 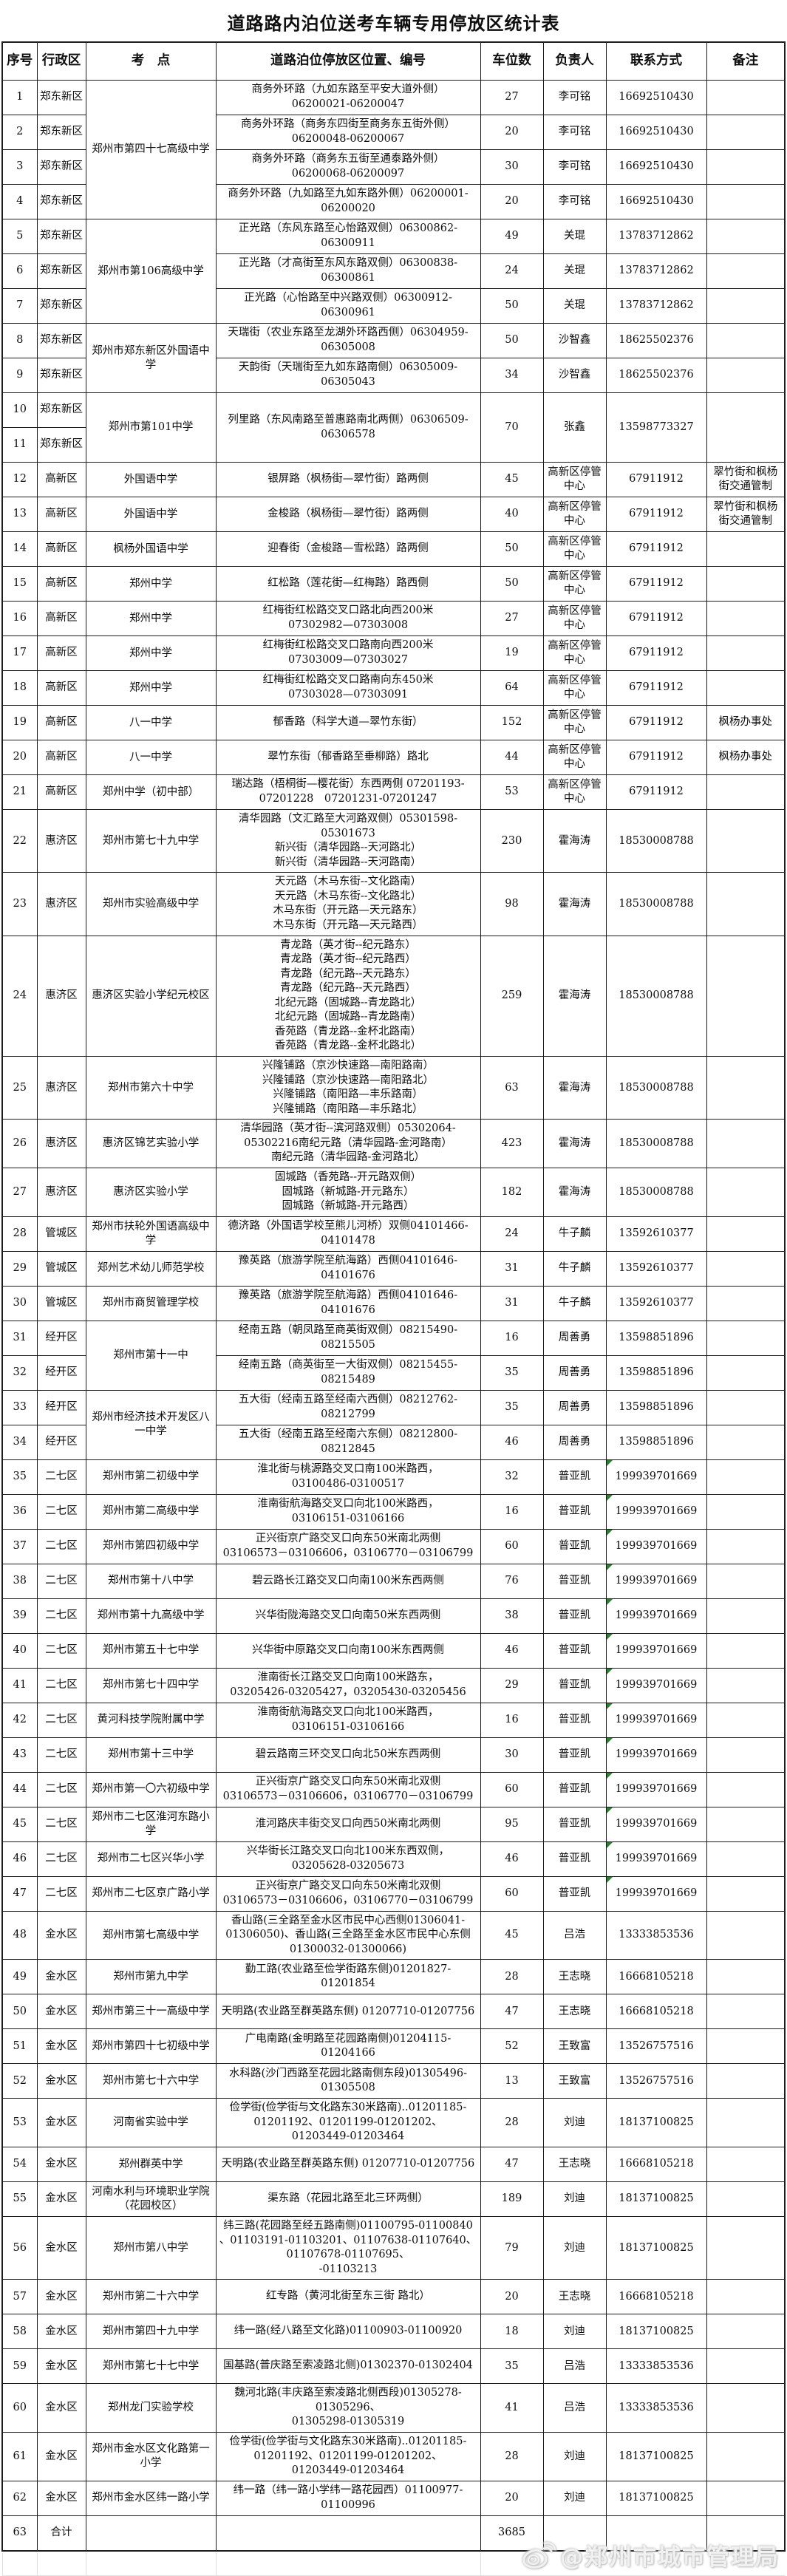 What do you see at coordinates (512, 1650) in the screenshot?
I see `cell-spaces: 46` at bounding box center [512, 1650].